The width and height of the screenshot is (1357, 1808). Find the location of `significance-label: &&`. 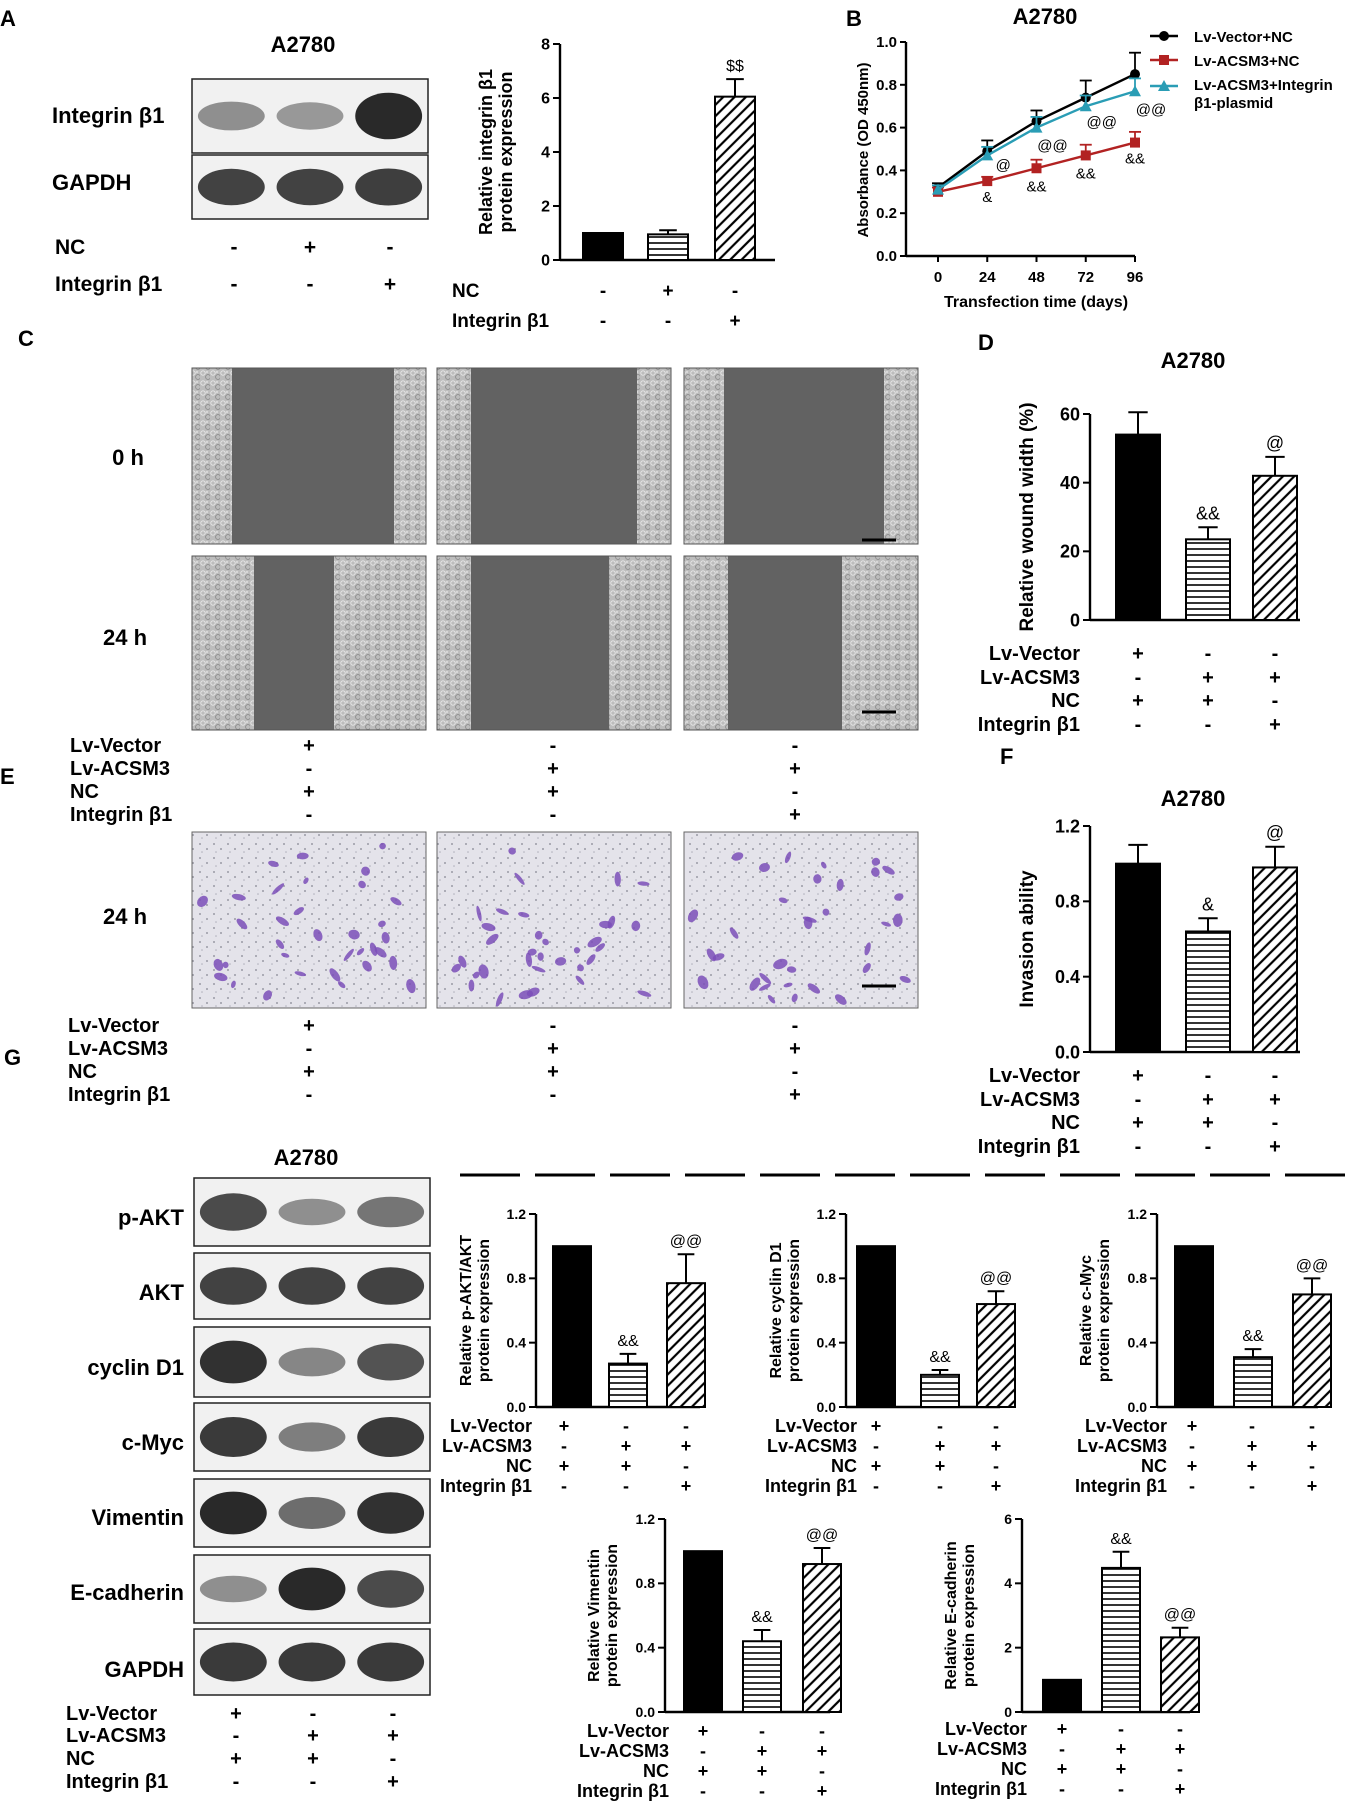

significance-label: && is located at coordinates (628, 1341).